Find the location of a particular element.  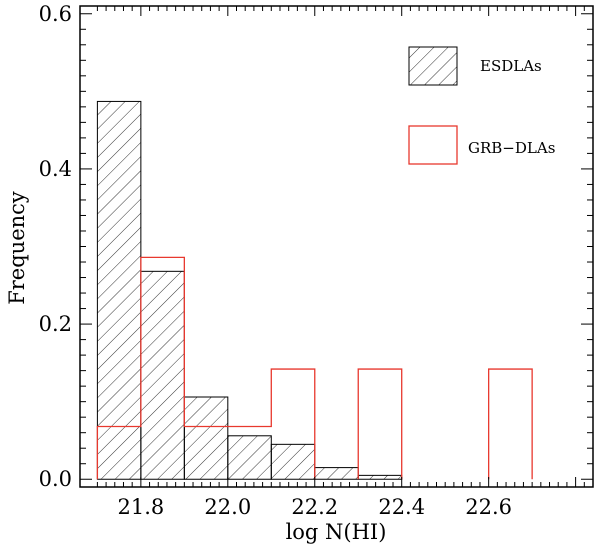

x-tick-label: 22.4 is located at coordinates (401, 507).